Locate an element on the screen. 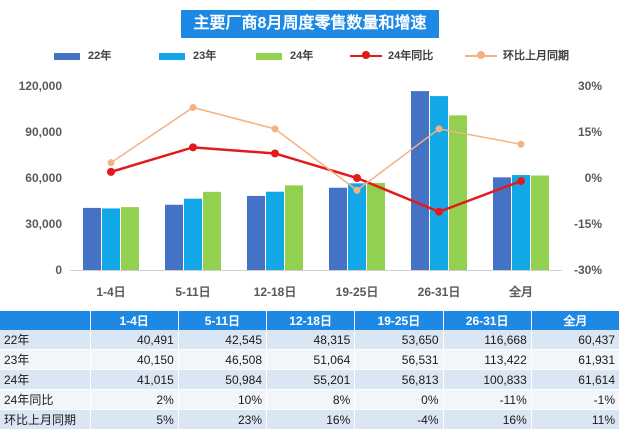 The image size is (620, 430). table-row-label: 24年 is located at coordinates (45, 379).